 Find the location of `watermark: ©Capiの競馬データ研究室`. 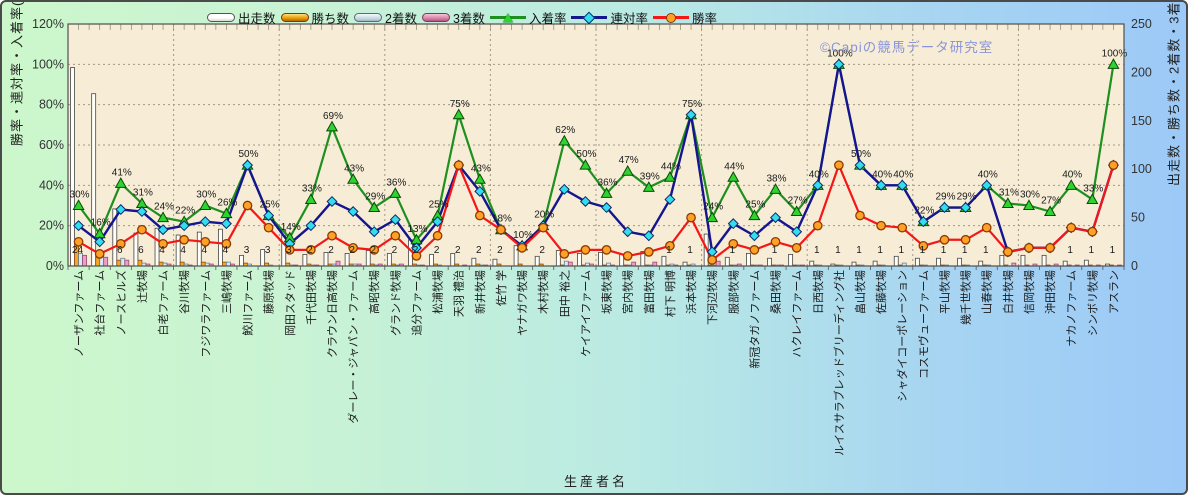

watermark: ©Capiの競馬データ研究室 is located at coordinates (907, 47).